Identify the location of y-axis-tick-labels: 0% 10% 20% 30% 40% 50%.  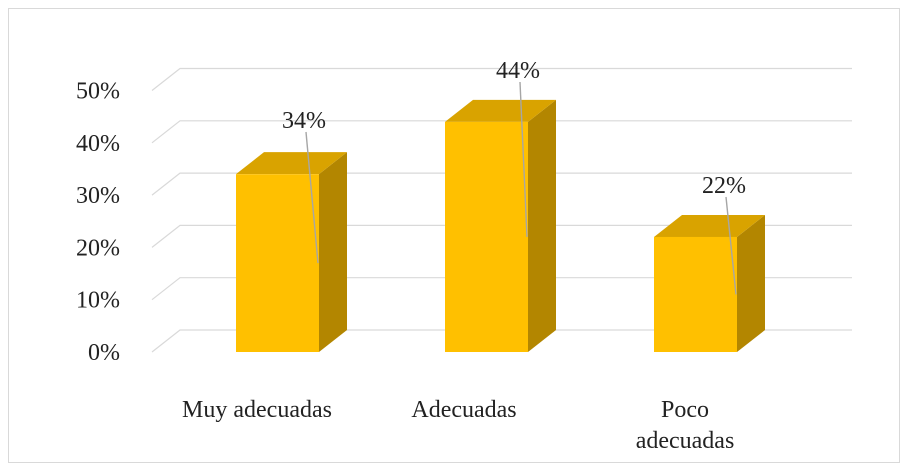
(98, 223).